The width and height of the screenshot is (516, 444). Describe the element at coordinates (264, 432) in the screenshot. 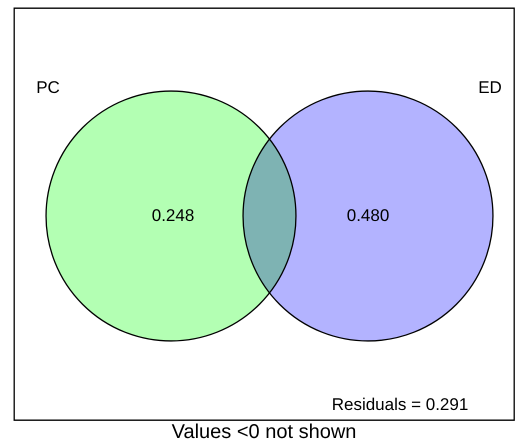

I see `text: Values <0 not shown` at that location.